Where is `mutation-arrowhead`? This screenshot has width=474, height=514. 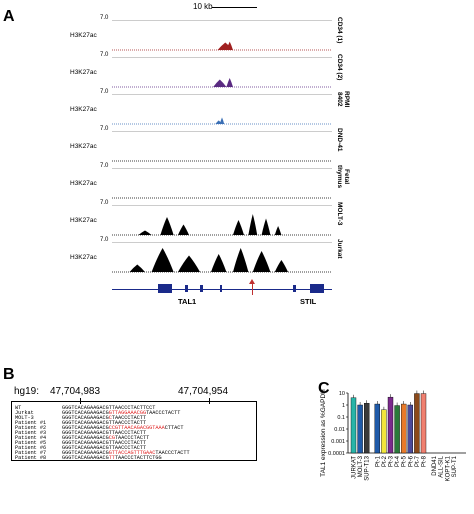 mutation-arrowhead is located at coordinates (252, 281).